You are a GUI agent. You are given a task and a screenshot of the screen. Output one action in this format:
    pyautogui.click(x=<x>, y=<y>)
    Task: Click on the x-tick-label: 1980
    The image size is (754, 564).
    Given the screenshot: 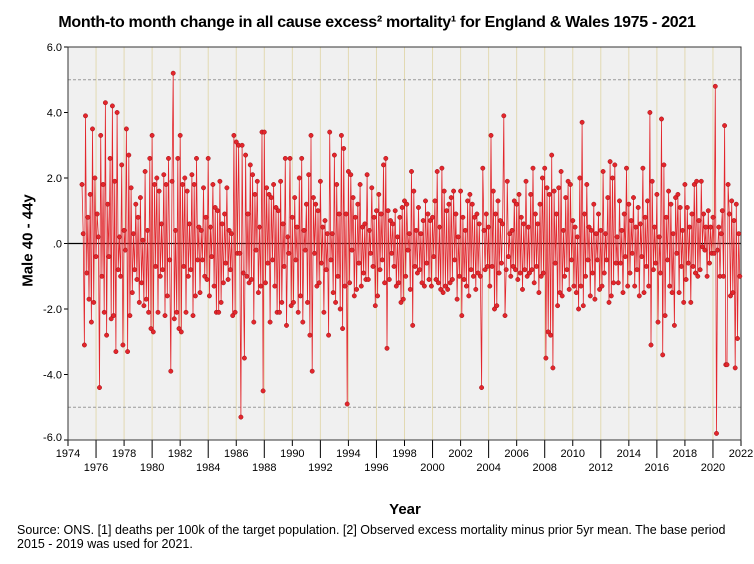 What is the action you would take?
    pyautogui.click(x=152, y=468)
    